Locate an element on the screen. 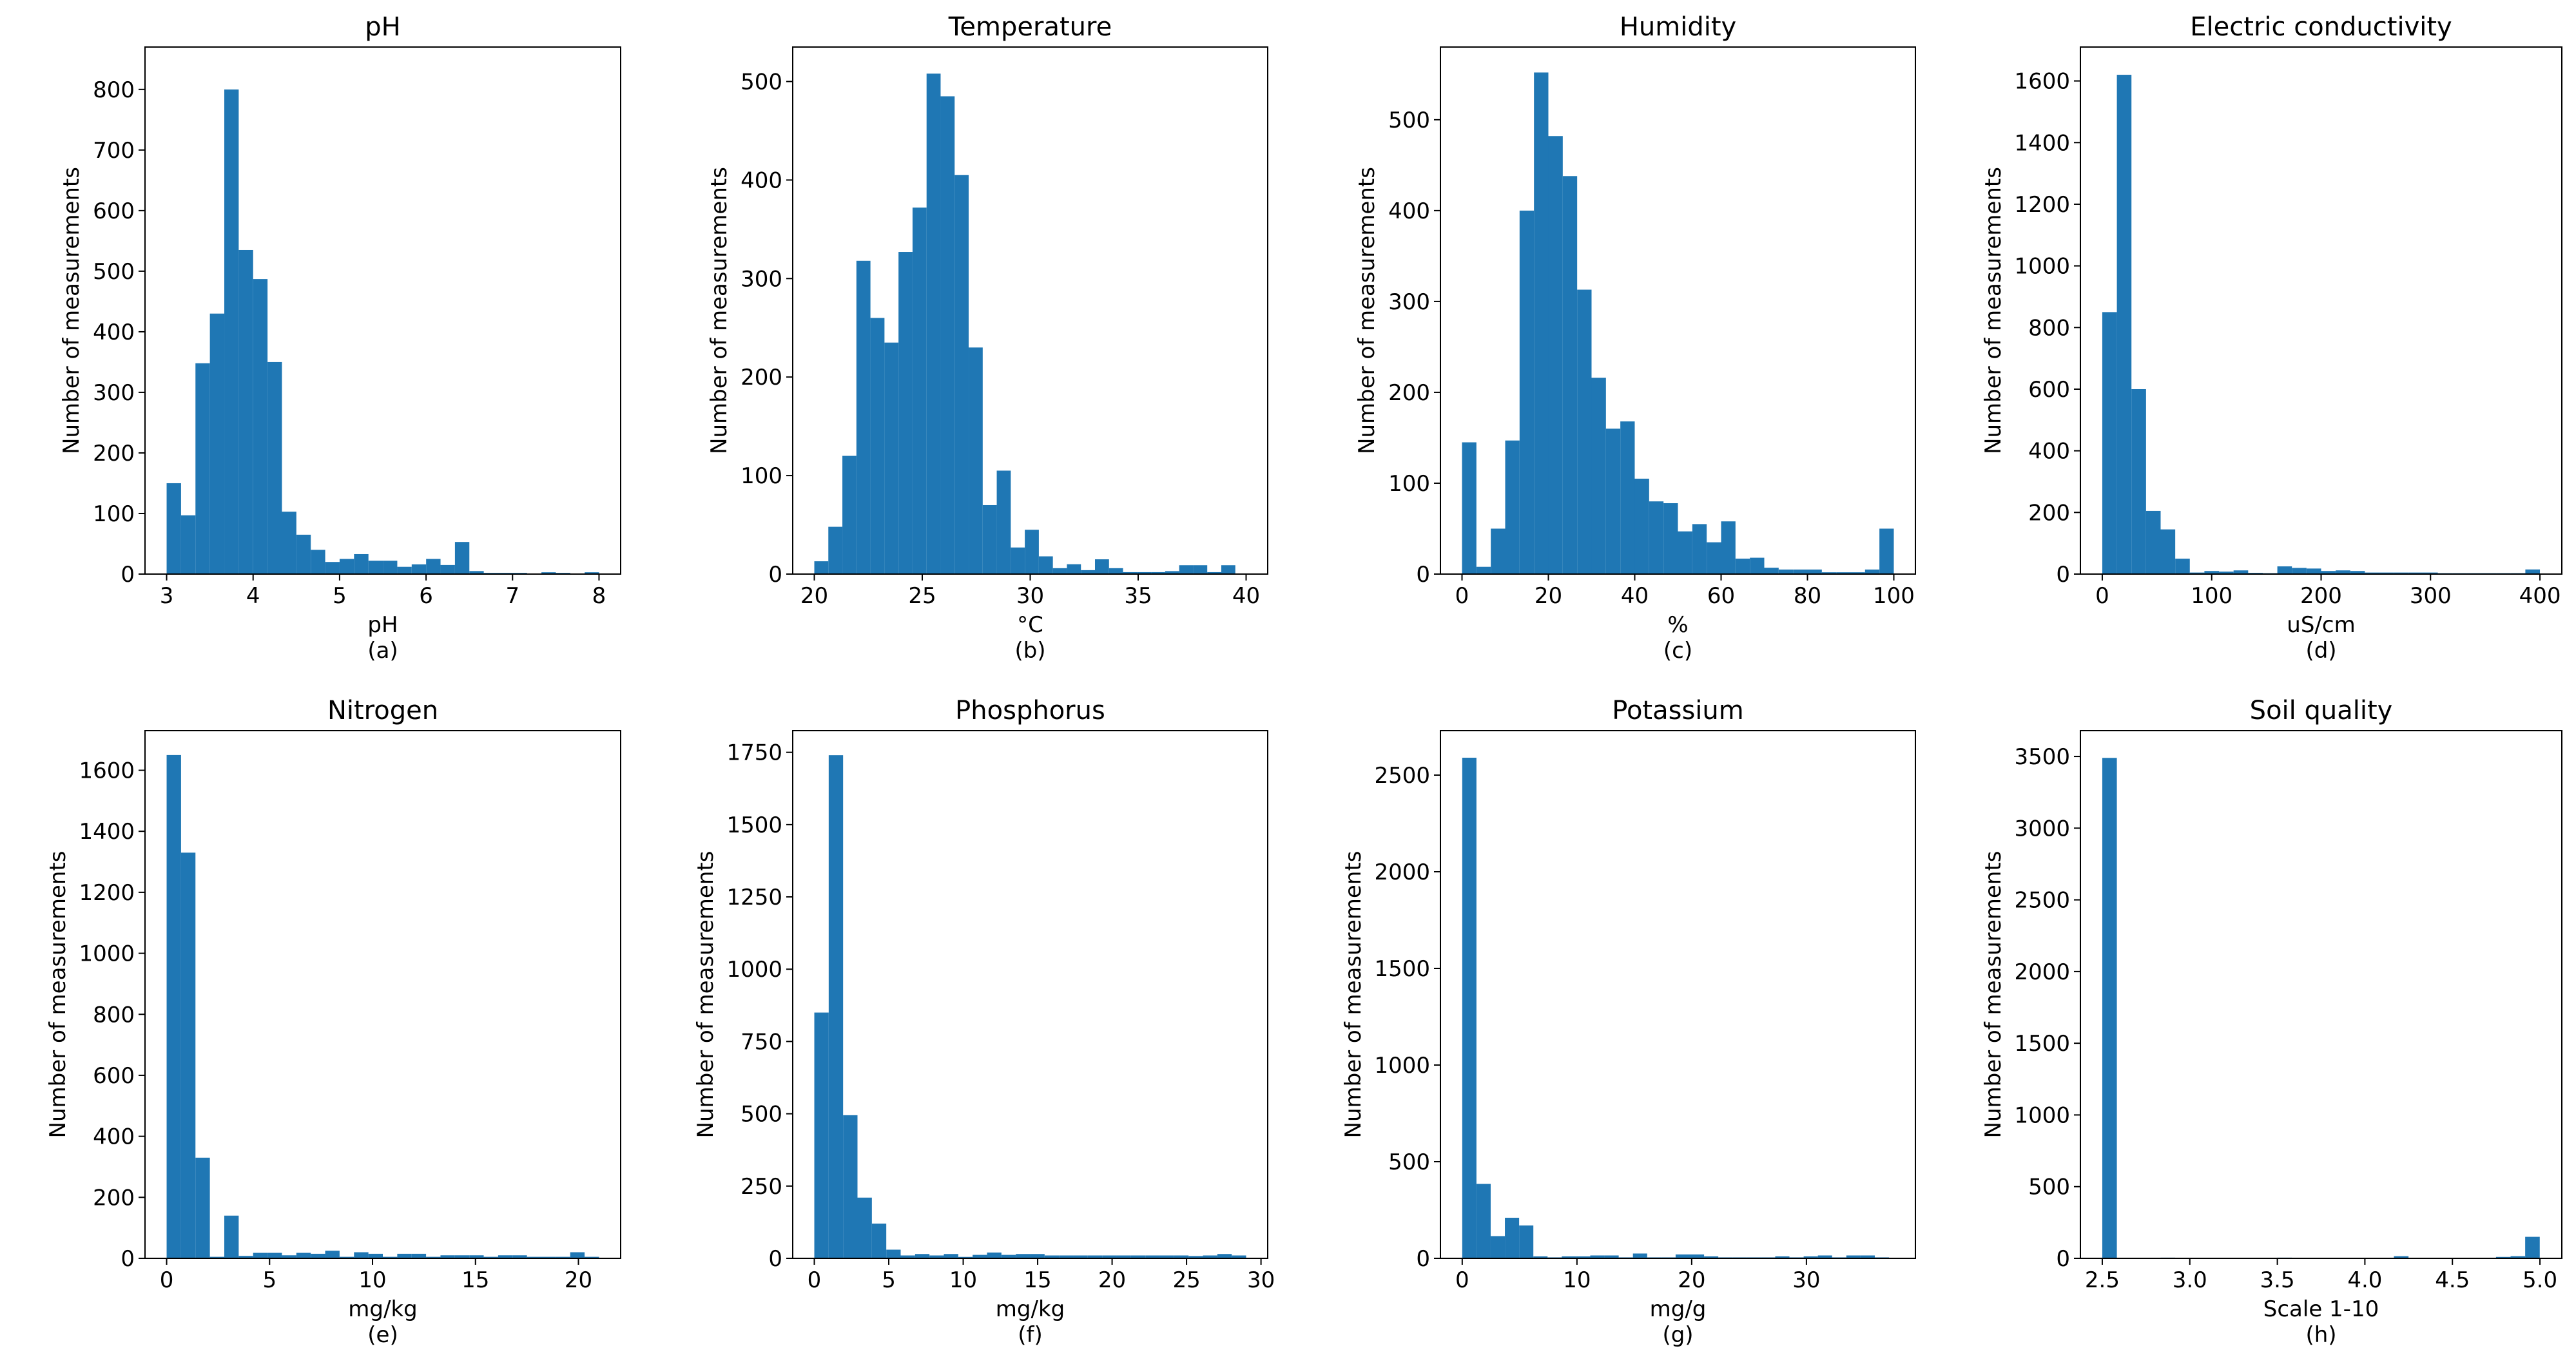 The image size is (2576, 1364). y-tick-label: 1200 is located at coordinates (2042, 205).